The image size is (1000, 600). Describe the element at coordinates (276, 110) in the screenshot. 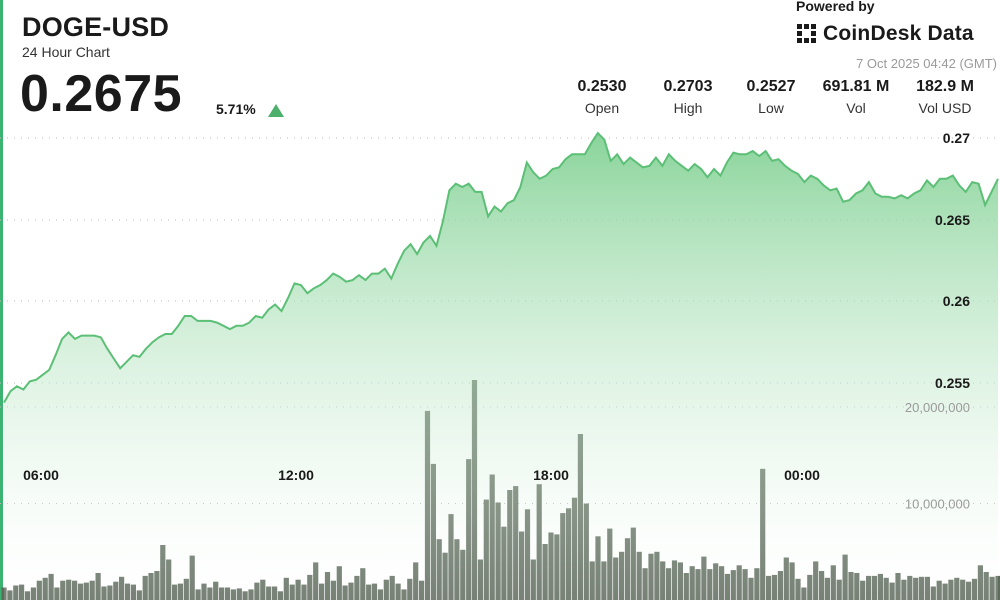

I see `up-arrow-icon` at that location.